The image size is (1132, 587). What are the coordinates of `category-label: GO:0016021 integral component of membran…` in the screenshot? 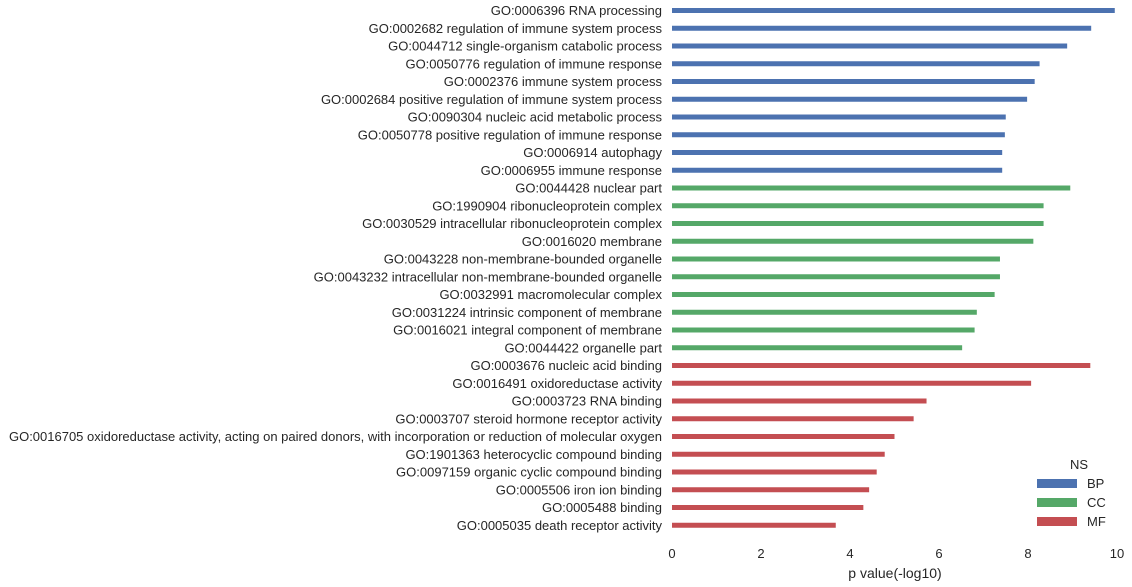 It's located at (527, 330).